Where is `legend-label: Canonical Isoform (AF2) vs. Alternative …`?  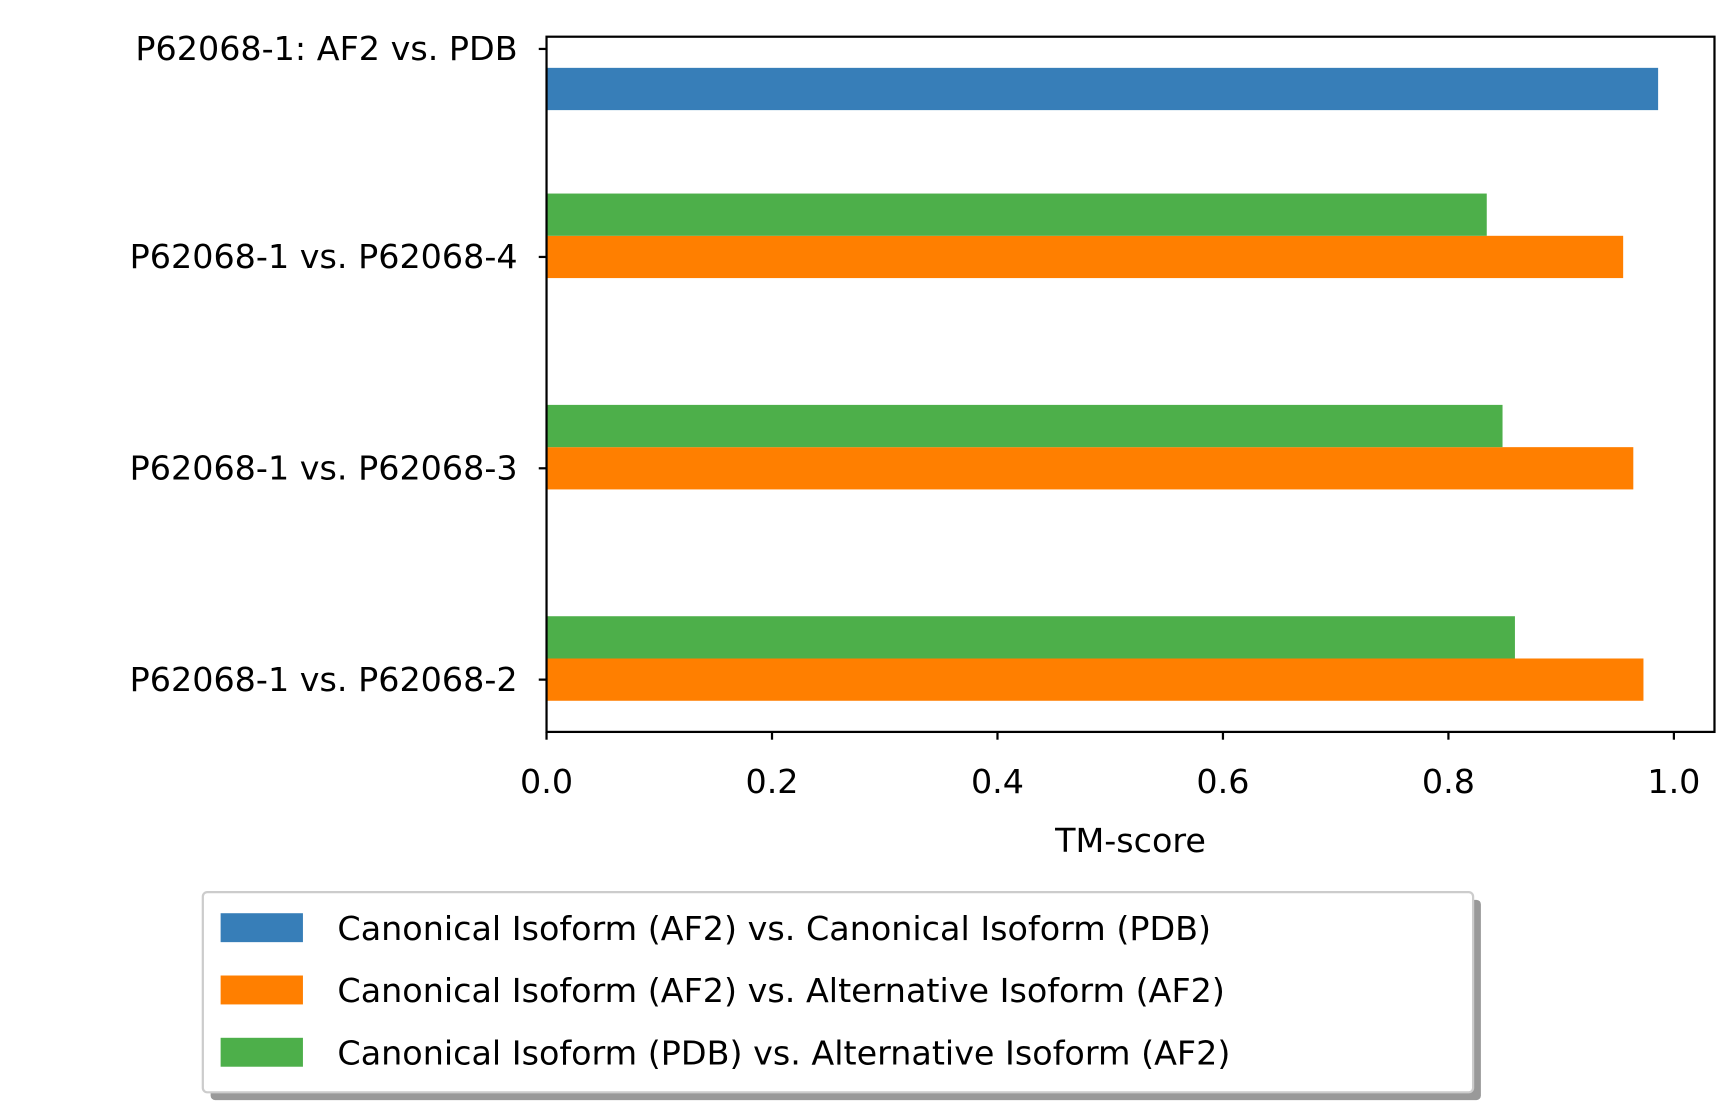 legend-label: Canonical Isoform (AF2) vs. Alternative … is located at coordinates (780, 990).